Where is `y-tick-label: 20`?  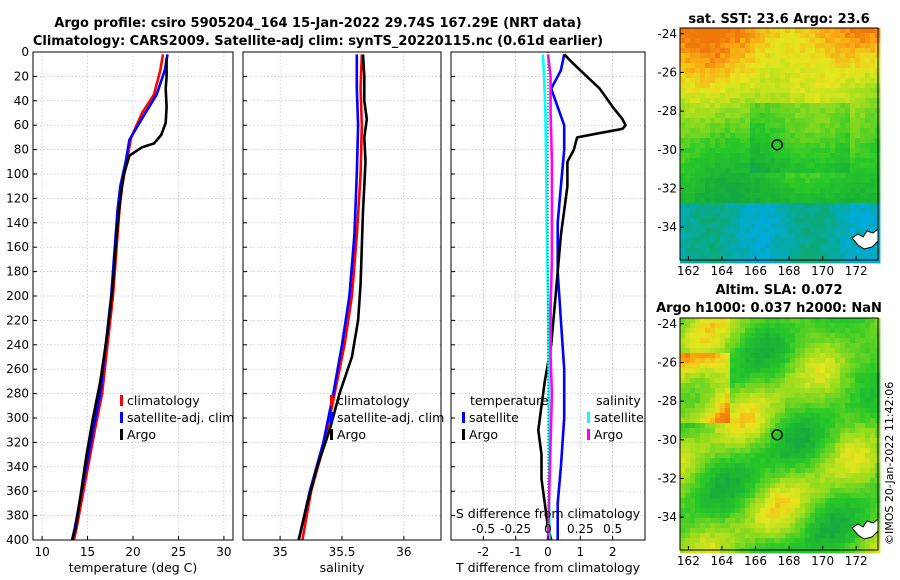 y-tick-label: 20 is located at coordinates (21, 76).